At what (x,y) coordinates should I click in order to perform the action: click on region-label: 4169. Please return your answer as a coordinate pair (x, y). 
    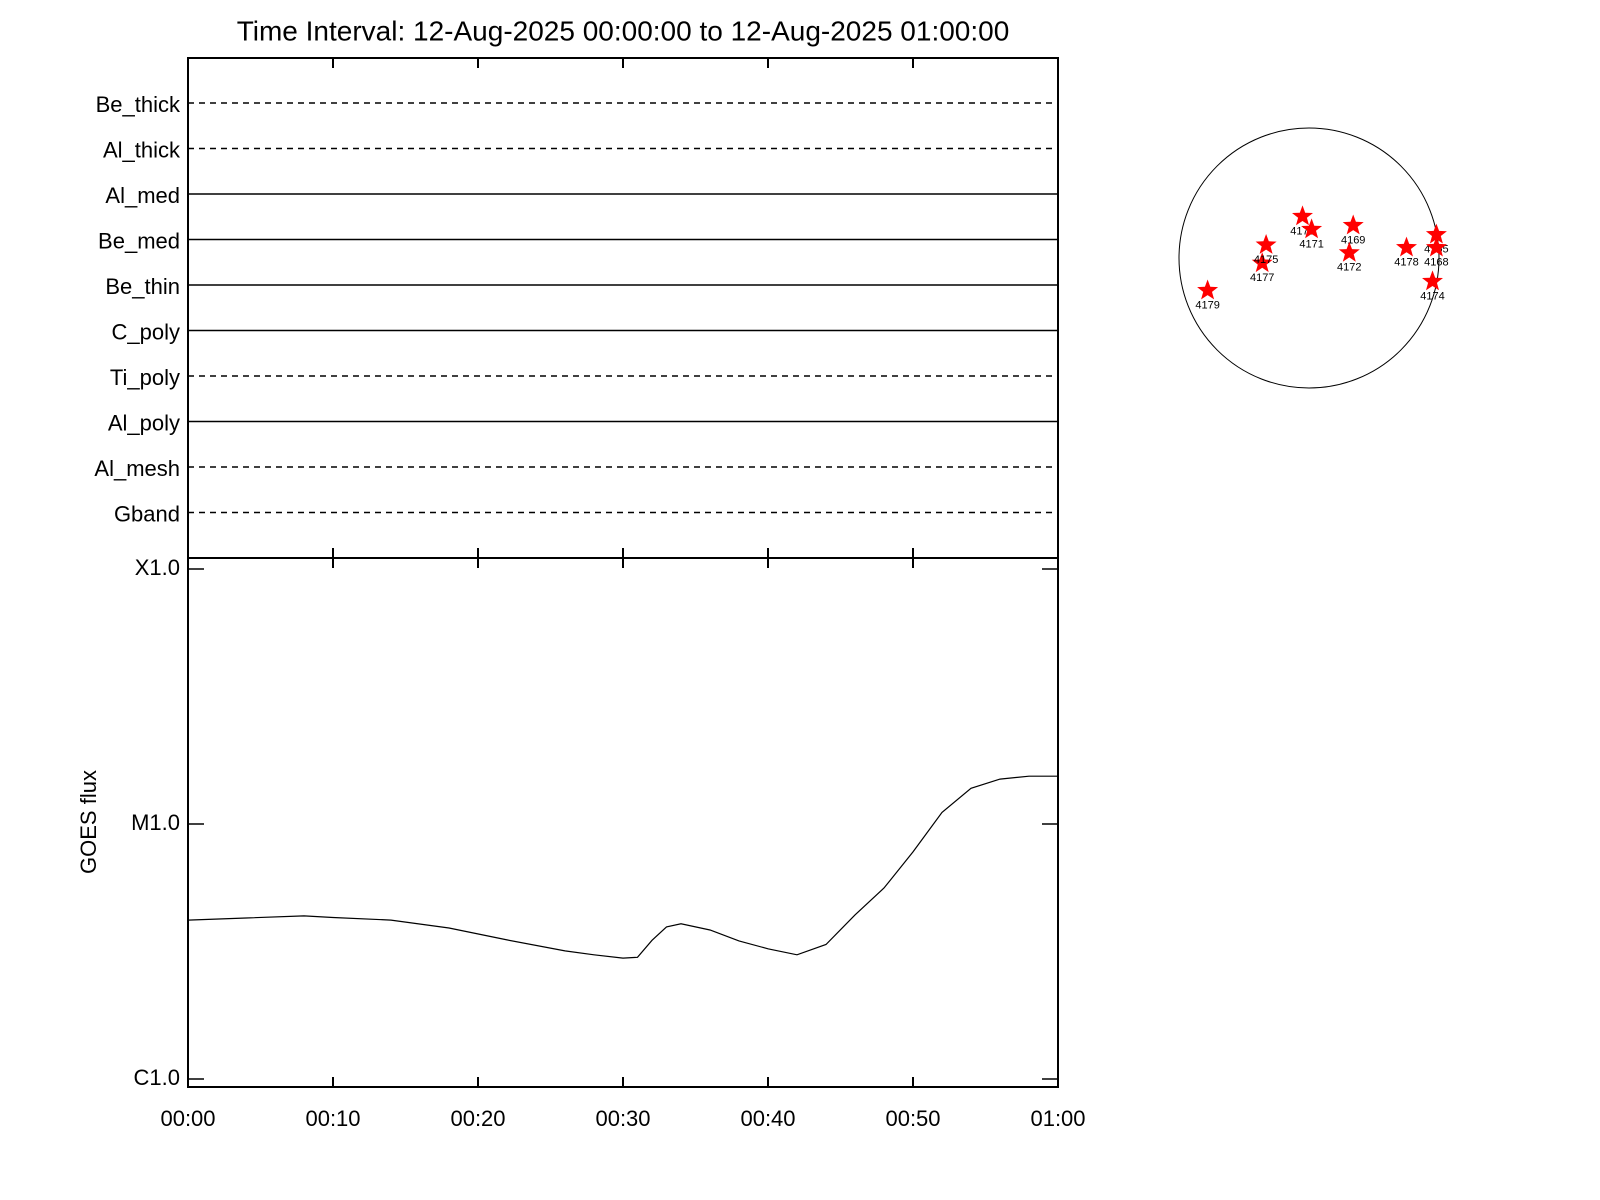
    Looking at the image, I should click on (1353, 240).